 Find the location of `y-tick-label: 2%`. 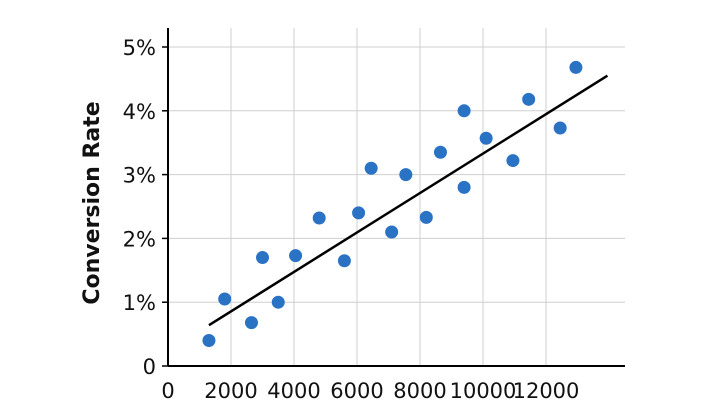

y-tick-label: 2% is located at coordinates (139, 239).